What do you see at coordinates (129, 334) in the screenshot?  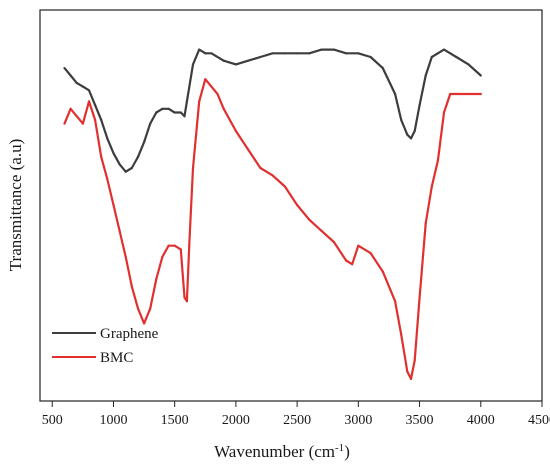 I see `legend-label-graphene: Graphene` at bounding box center [129, 334].